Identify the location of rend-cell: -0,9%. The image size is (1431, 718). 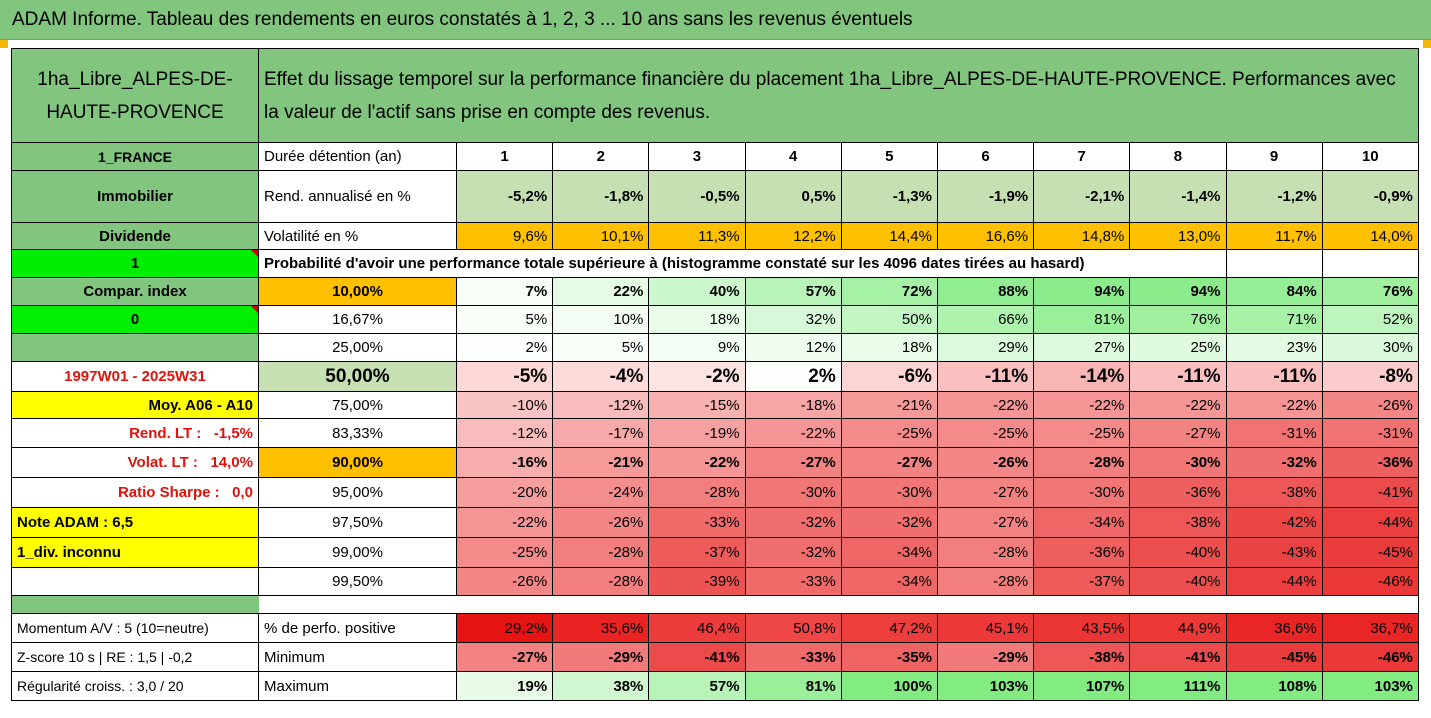
(1370, 196).